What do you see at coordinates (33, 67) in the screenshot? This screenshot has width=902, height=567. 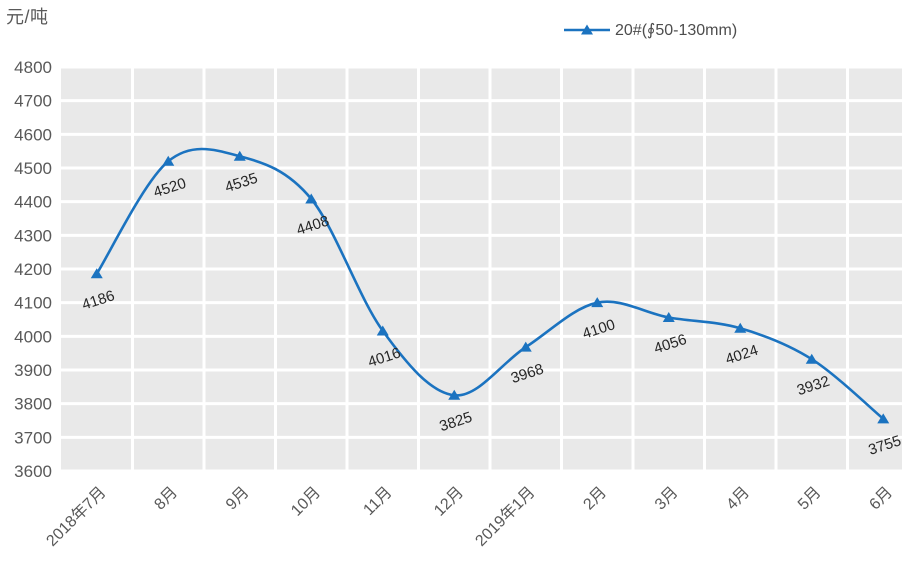 I see `y-axis-tick-label: 4800` at bounding box center [33, 67].